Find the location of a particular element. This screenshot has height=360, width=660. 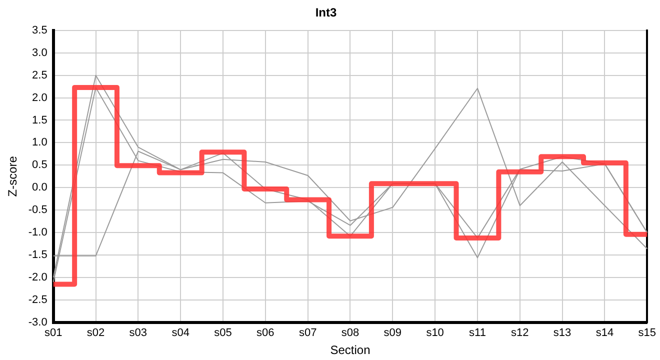

chart-title: Int3 is located at coordinates (326, 13).